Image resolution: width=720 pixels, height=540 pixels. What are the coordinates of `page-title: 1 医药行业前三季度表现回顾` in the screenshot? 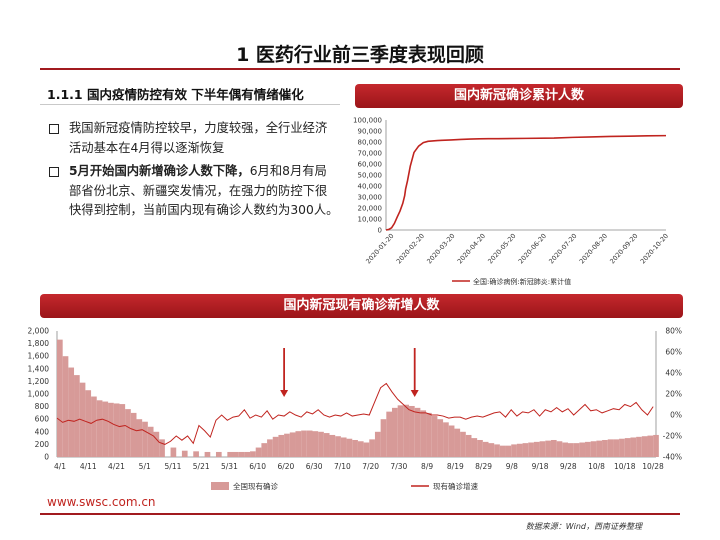 It's located at (360, 55).